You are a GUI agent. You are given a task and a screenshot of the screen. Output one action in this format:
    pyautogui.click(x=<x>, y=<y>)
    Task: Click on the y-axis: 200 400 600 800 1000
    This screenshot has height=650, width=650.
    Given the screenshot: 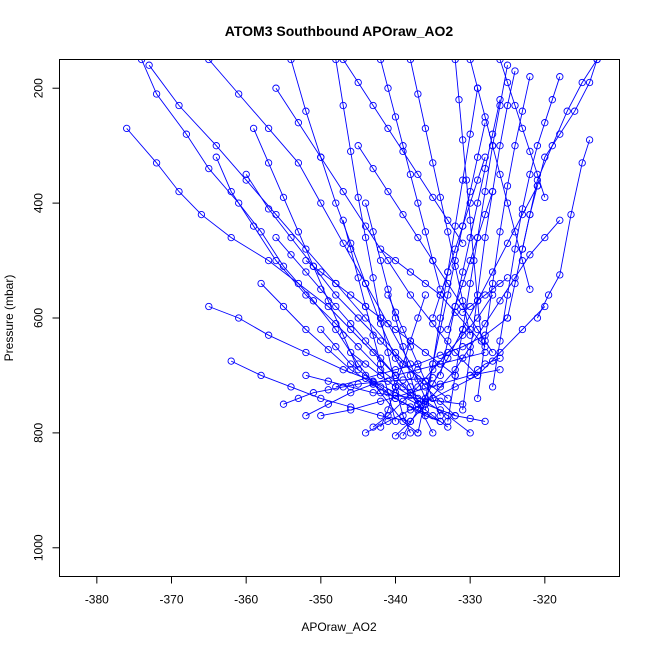 What is the action you would take?
    pyautogui.click(x=46, y=319)
    